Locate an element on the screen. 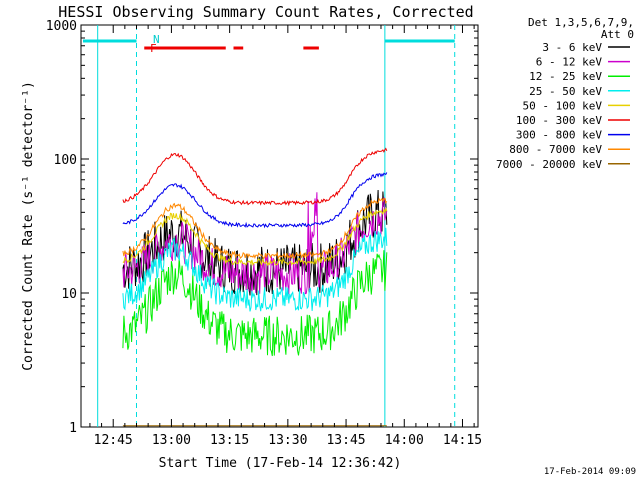 Image resolution: width=640 pixels, height=480 pixels. legend-label-8: 7000 - 20000 keV is located at coordinates (549, 164).